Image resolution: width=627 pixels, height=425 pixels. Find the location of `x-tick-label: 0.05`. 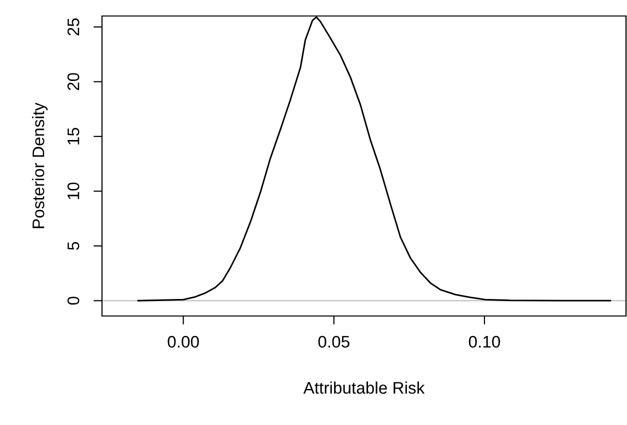

x-tick-label: 0.05 is located at coordinates (334, 342).